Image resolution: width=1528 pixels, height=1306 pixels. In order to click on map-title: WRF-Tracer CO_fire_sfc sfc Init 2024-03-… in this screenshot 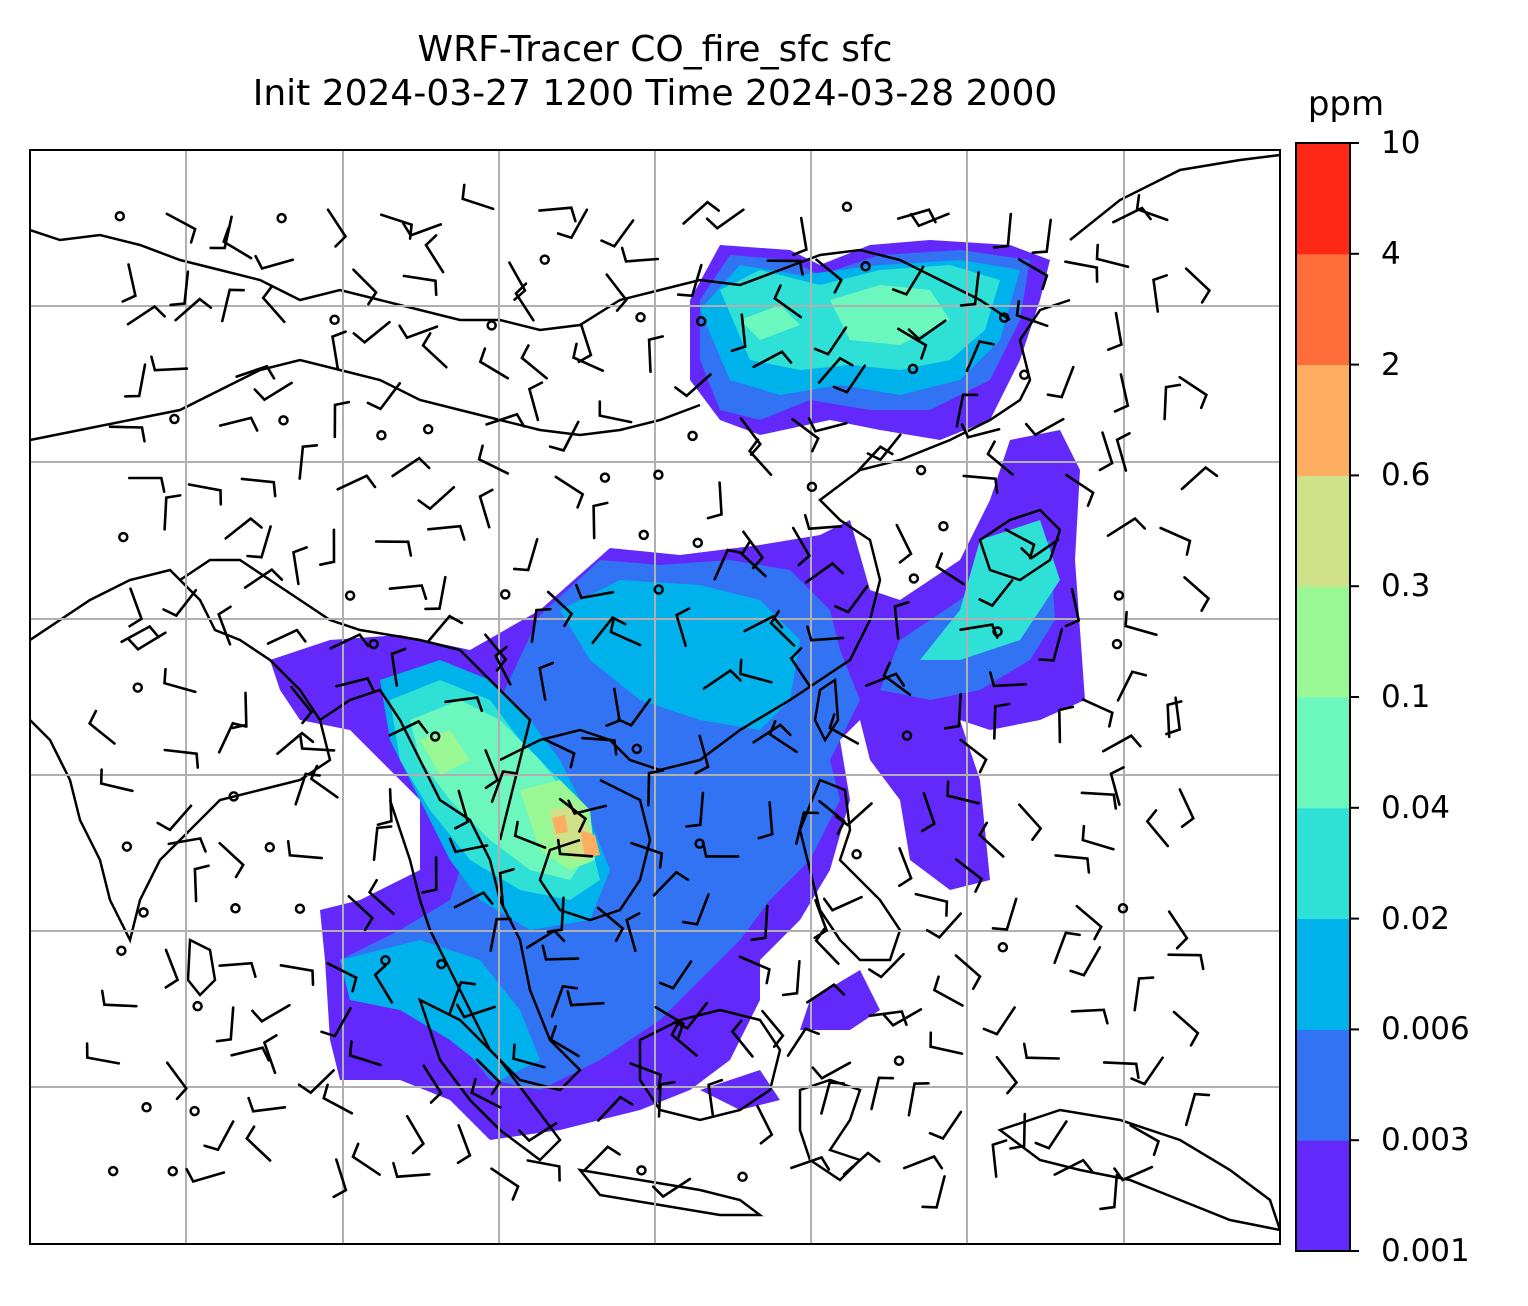, I will do `click(655, 72)`.